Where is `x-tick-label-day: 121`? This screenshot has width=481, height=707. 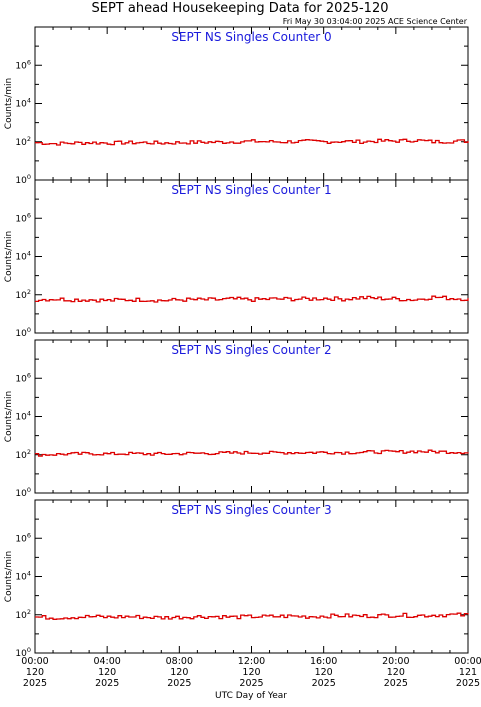 x-tick-label-day: 121 is located at coordinates (468, 672).